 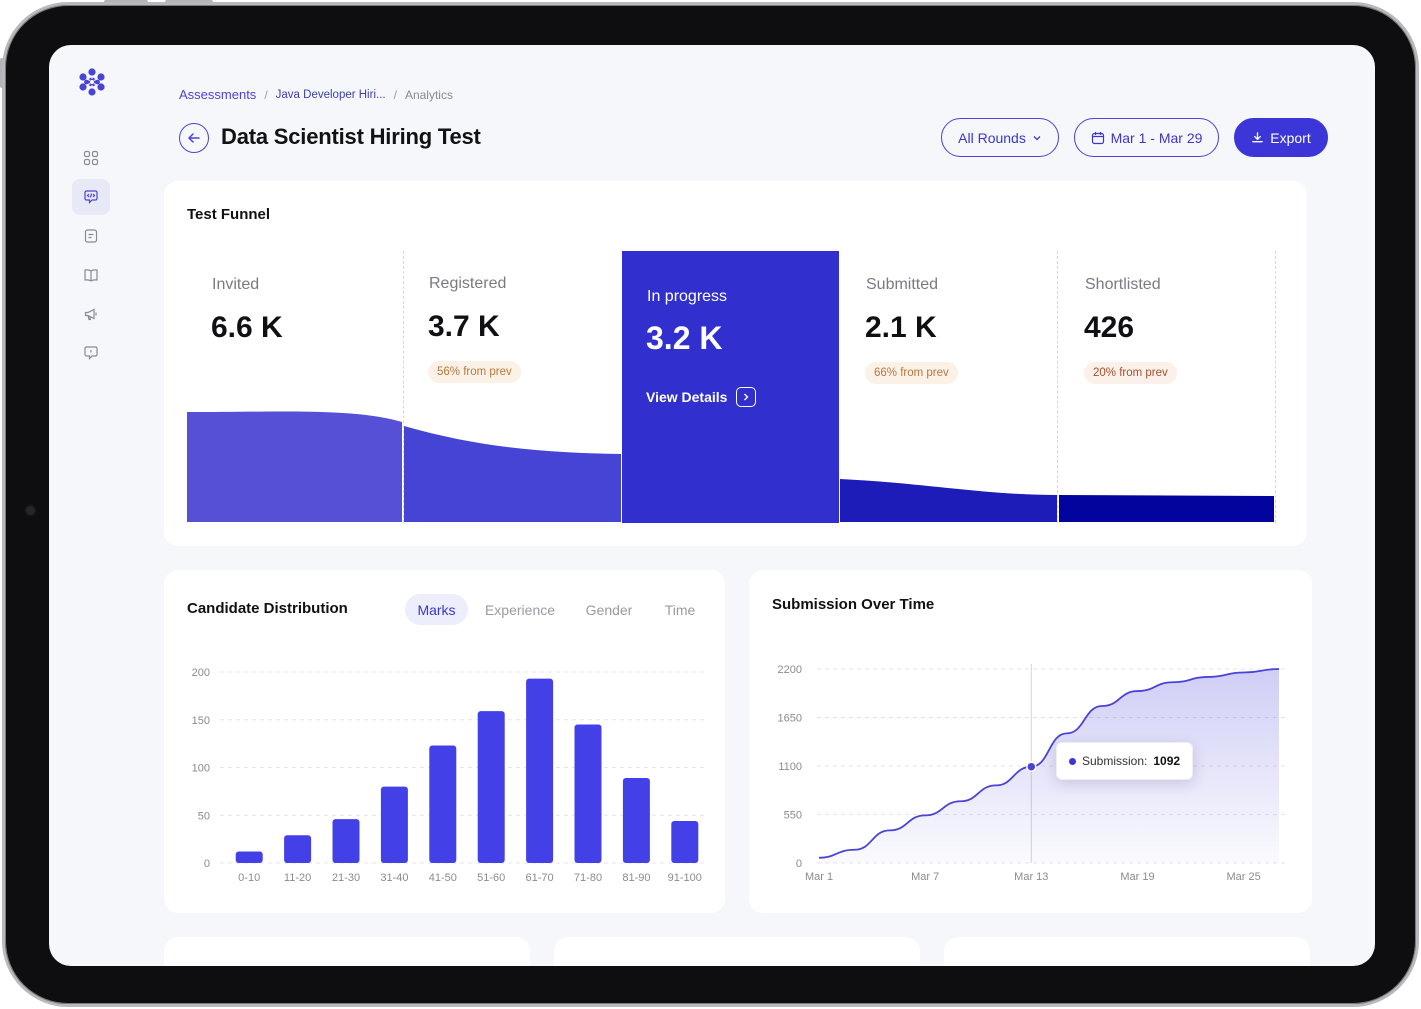 I want to click on document-icon, so click(x=91, y=236).